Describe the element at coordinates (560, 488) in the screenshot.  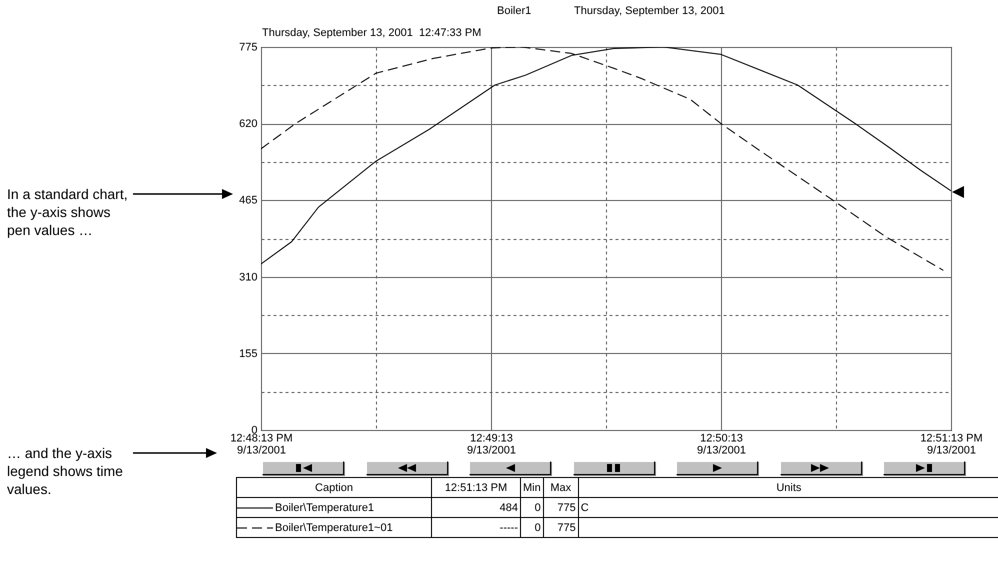
I see `text: Max` at that location.